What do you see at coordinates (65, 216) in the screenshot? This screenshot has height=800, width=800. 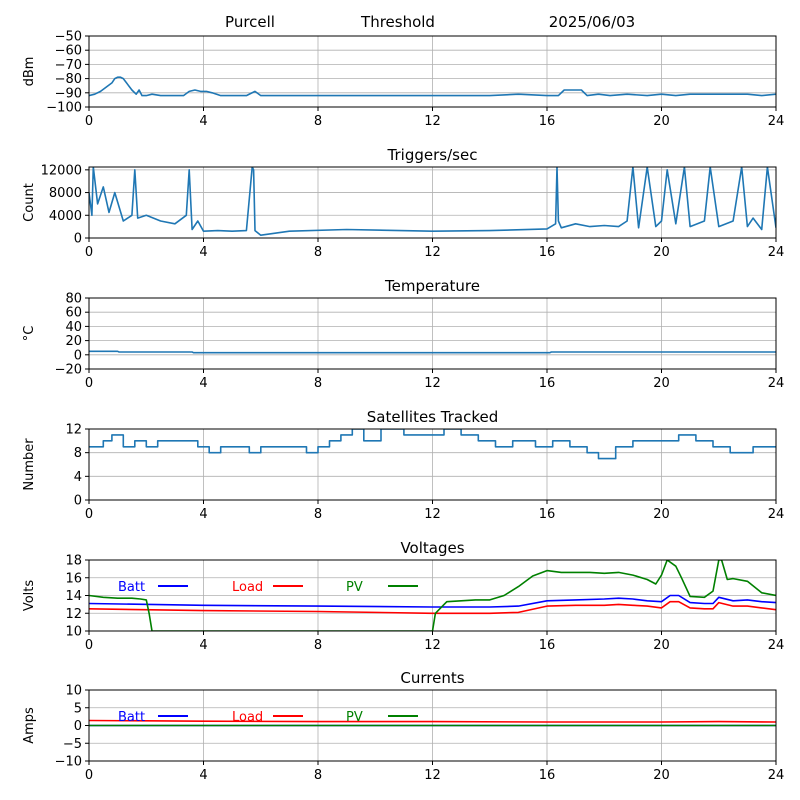 I see `y-tick-label: 4000` at bounding box center [65, 216].